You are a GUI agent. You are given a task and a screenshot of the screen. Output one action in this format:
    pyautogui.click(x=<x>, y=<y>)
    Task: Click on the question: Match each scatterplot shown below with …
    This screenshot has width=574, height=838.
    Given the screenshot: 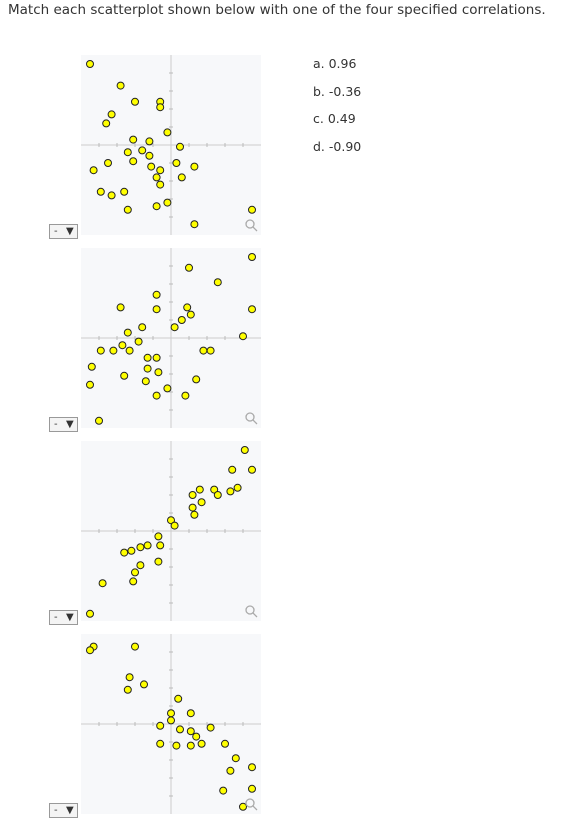 What is the action you would take?
    pyautogui.click(x=277, y=10)
    